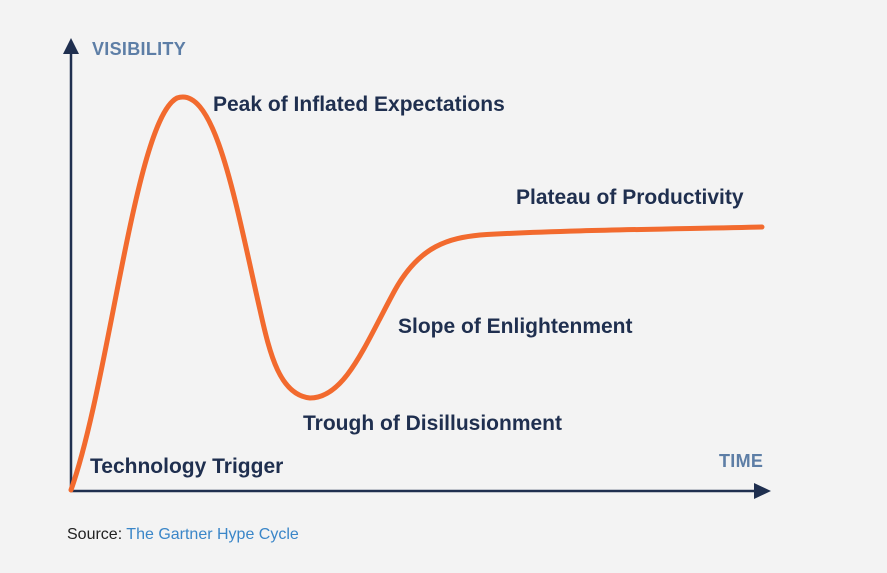 This screenshot has height=573, width=887. I want to click on x-axis-title: TIME, so click(741, 461).